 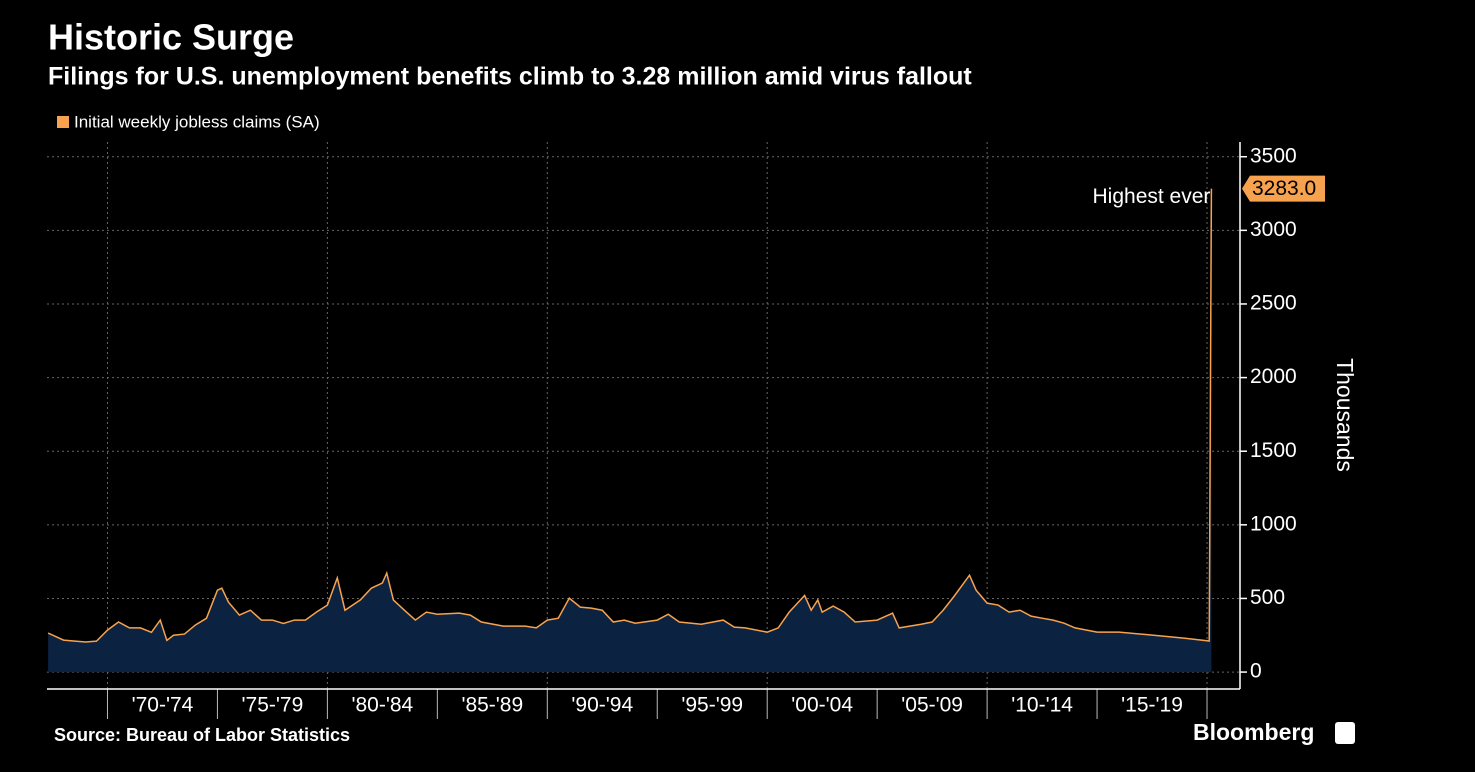 What do you see at coordinates (1042, 705) in the screenshot?
I see `x-tick-label: '10-'14` at bounding box center [1042, 705].